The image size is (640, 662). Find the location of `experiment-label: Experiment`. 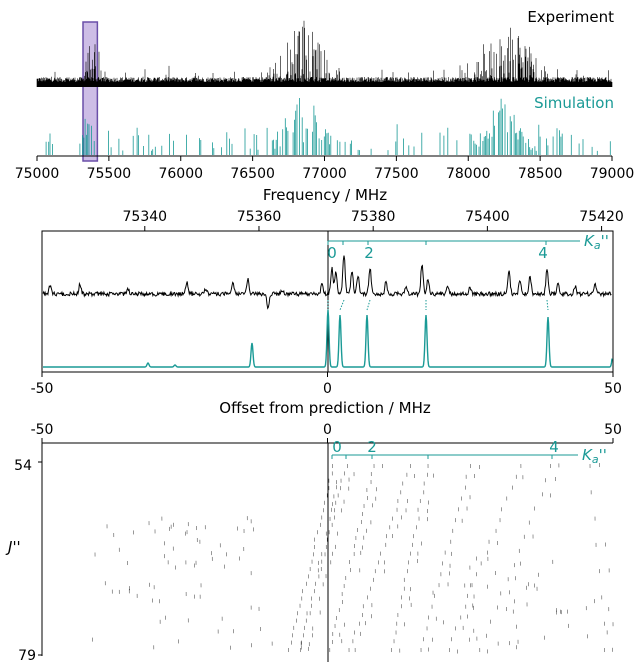

experiment-label: Experiment is located at coordinates (570, 17).